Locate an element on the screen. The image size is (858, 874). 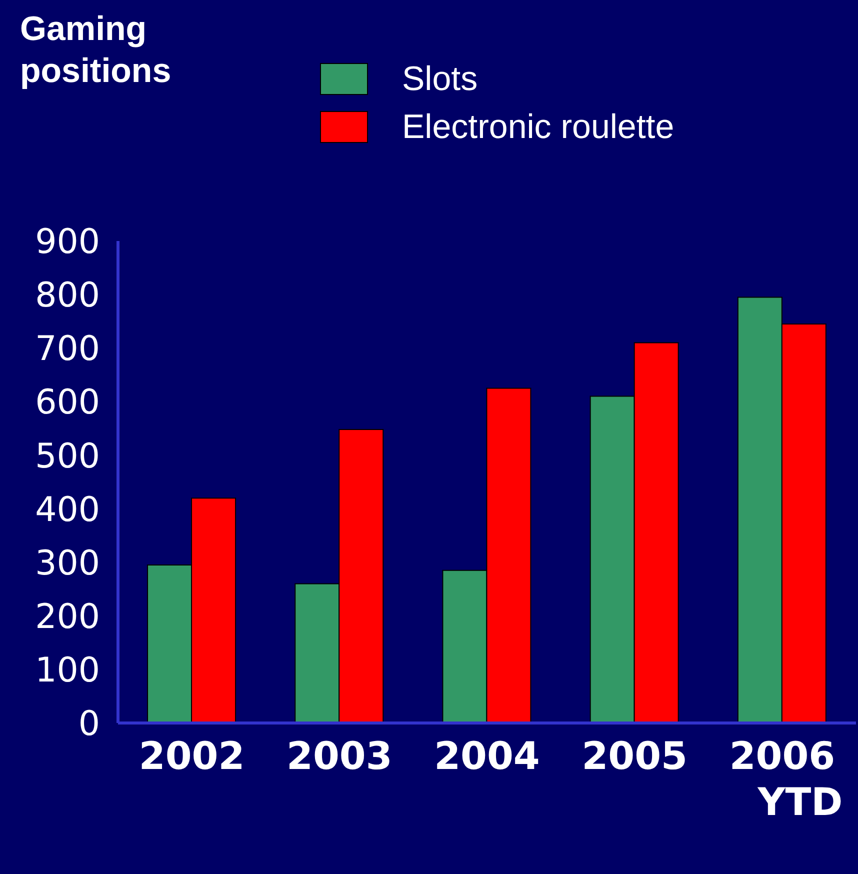
y-tick-label: 900 is located at coordinates (67, 242).